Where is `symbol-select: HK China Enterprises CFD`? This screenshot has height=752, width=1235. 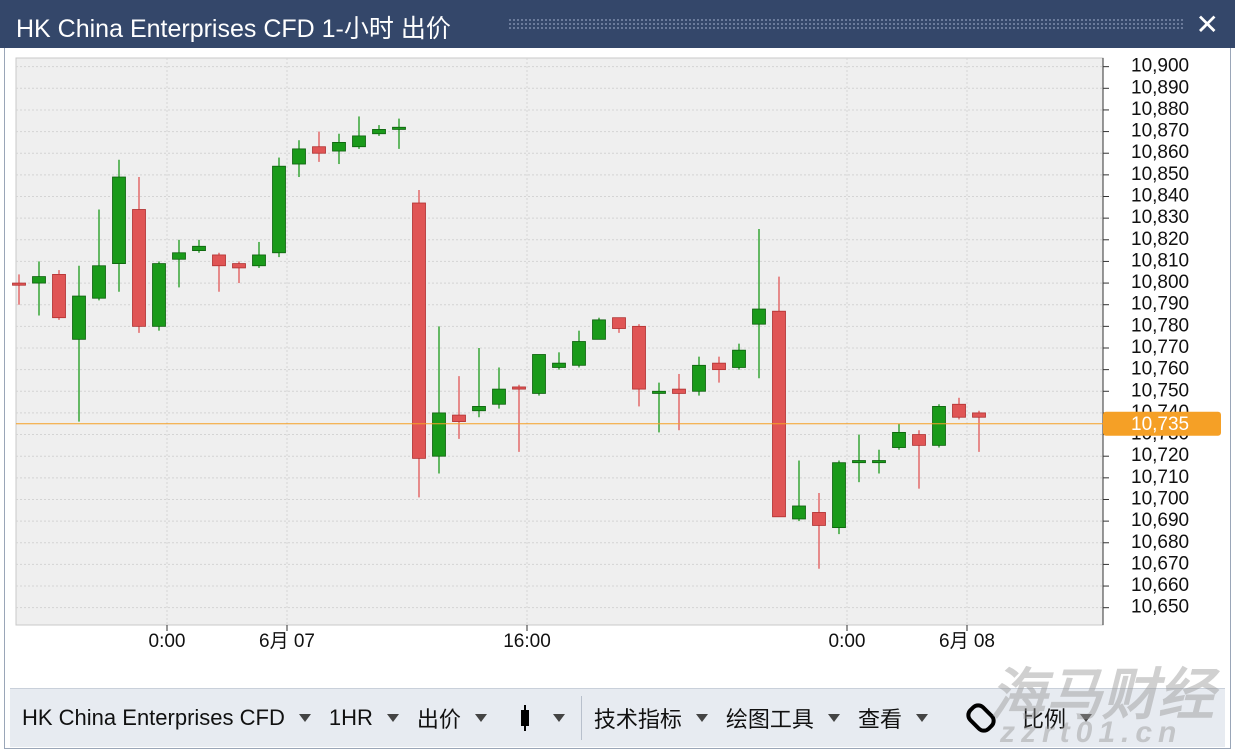
symbol-select: HK China Enterprises CFD is located at coordinates (169, 718).